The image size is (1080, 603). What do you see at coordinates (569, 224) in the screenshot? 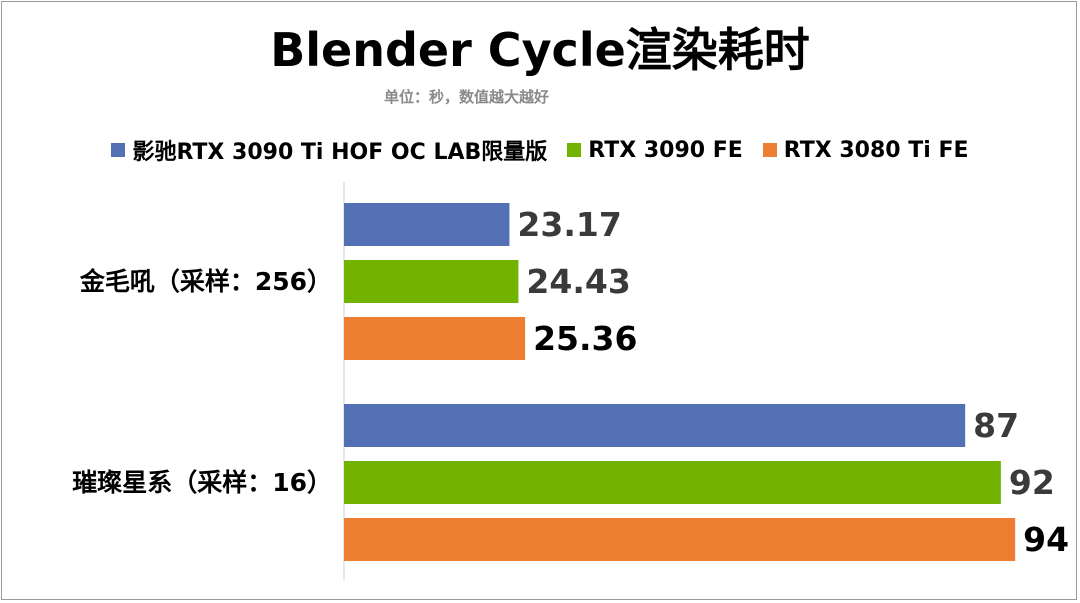
I see `data-label-series-0-category-0: 23.17` at bounding box center [569, 224].